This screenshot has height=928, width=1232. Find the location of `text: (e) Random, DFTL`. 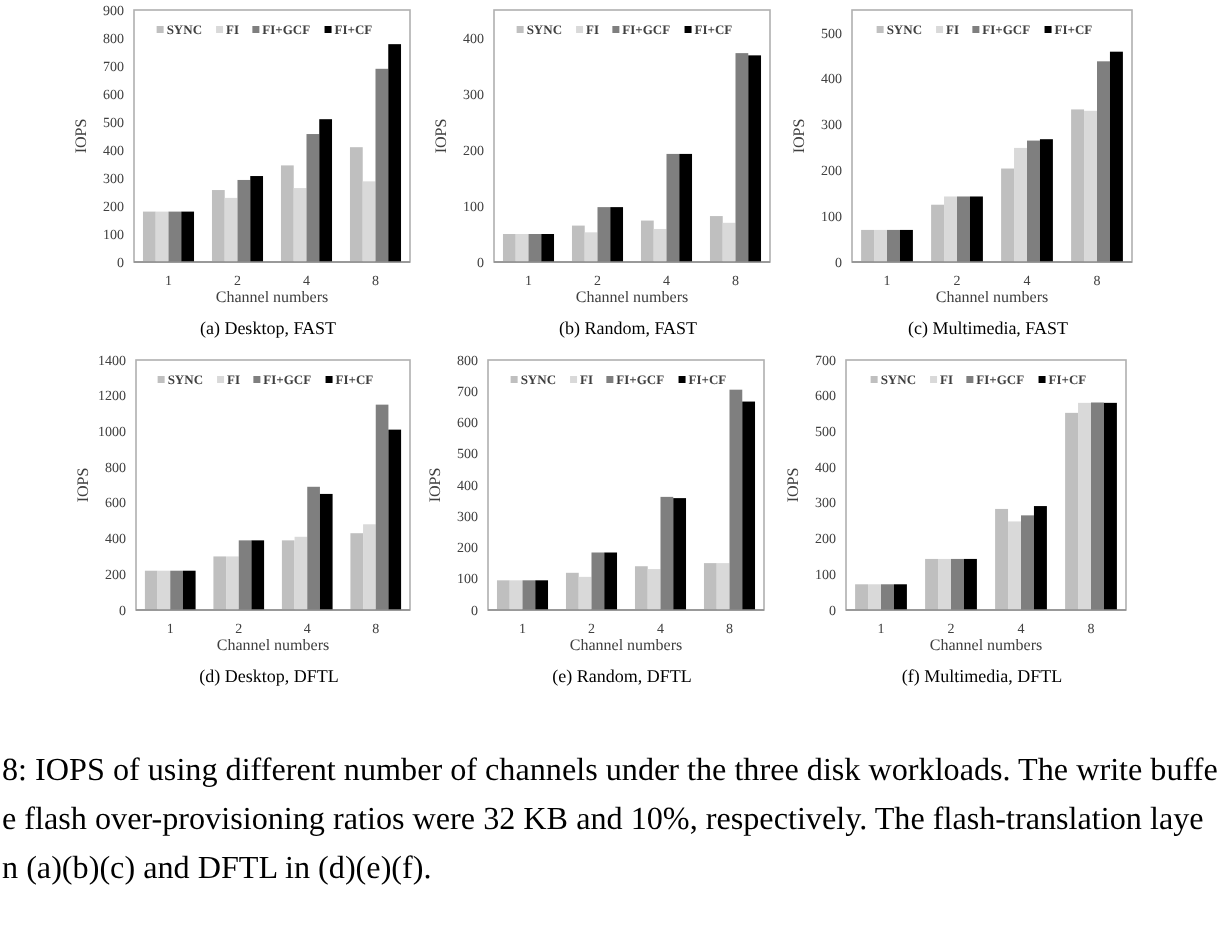

text: (e) Random, DFTL is located at coordinates (622, 676).